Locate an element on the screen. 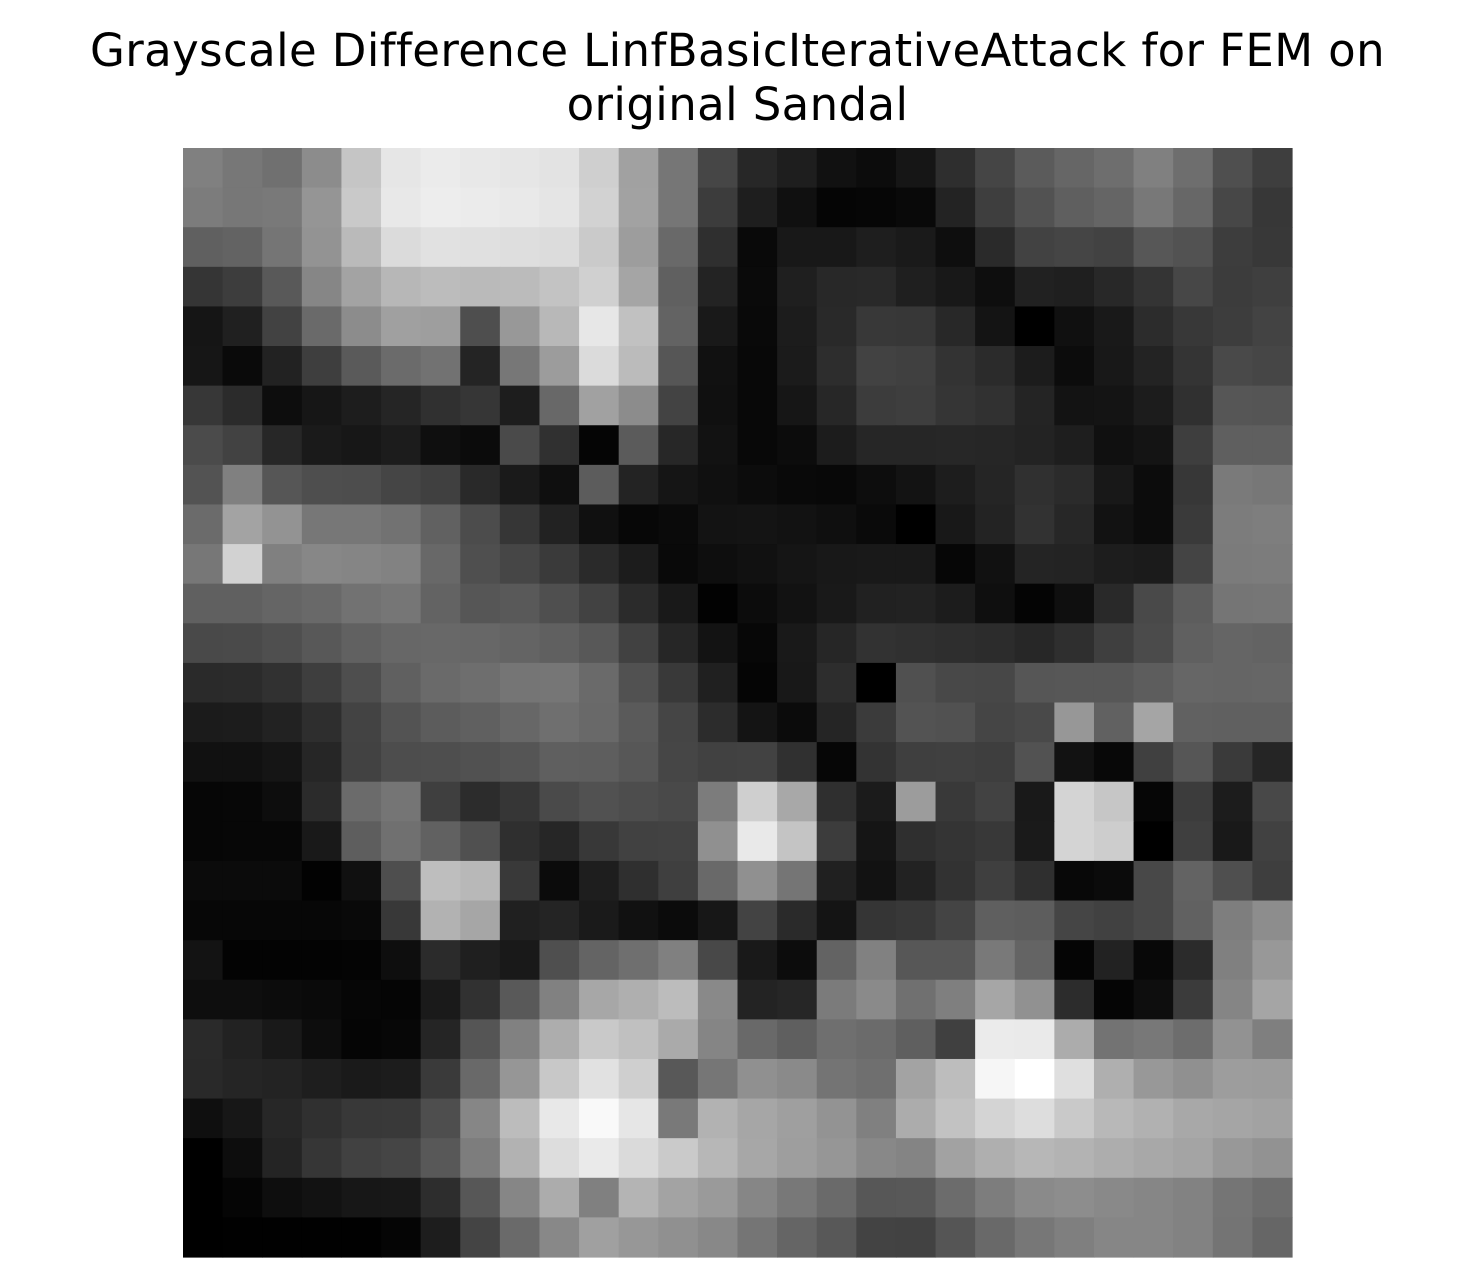  heatmap-cell-r6-c14 is located at coordinates (757, 405).